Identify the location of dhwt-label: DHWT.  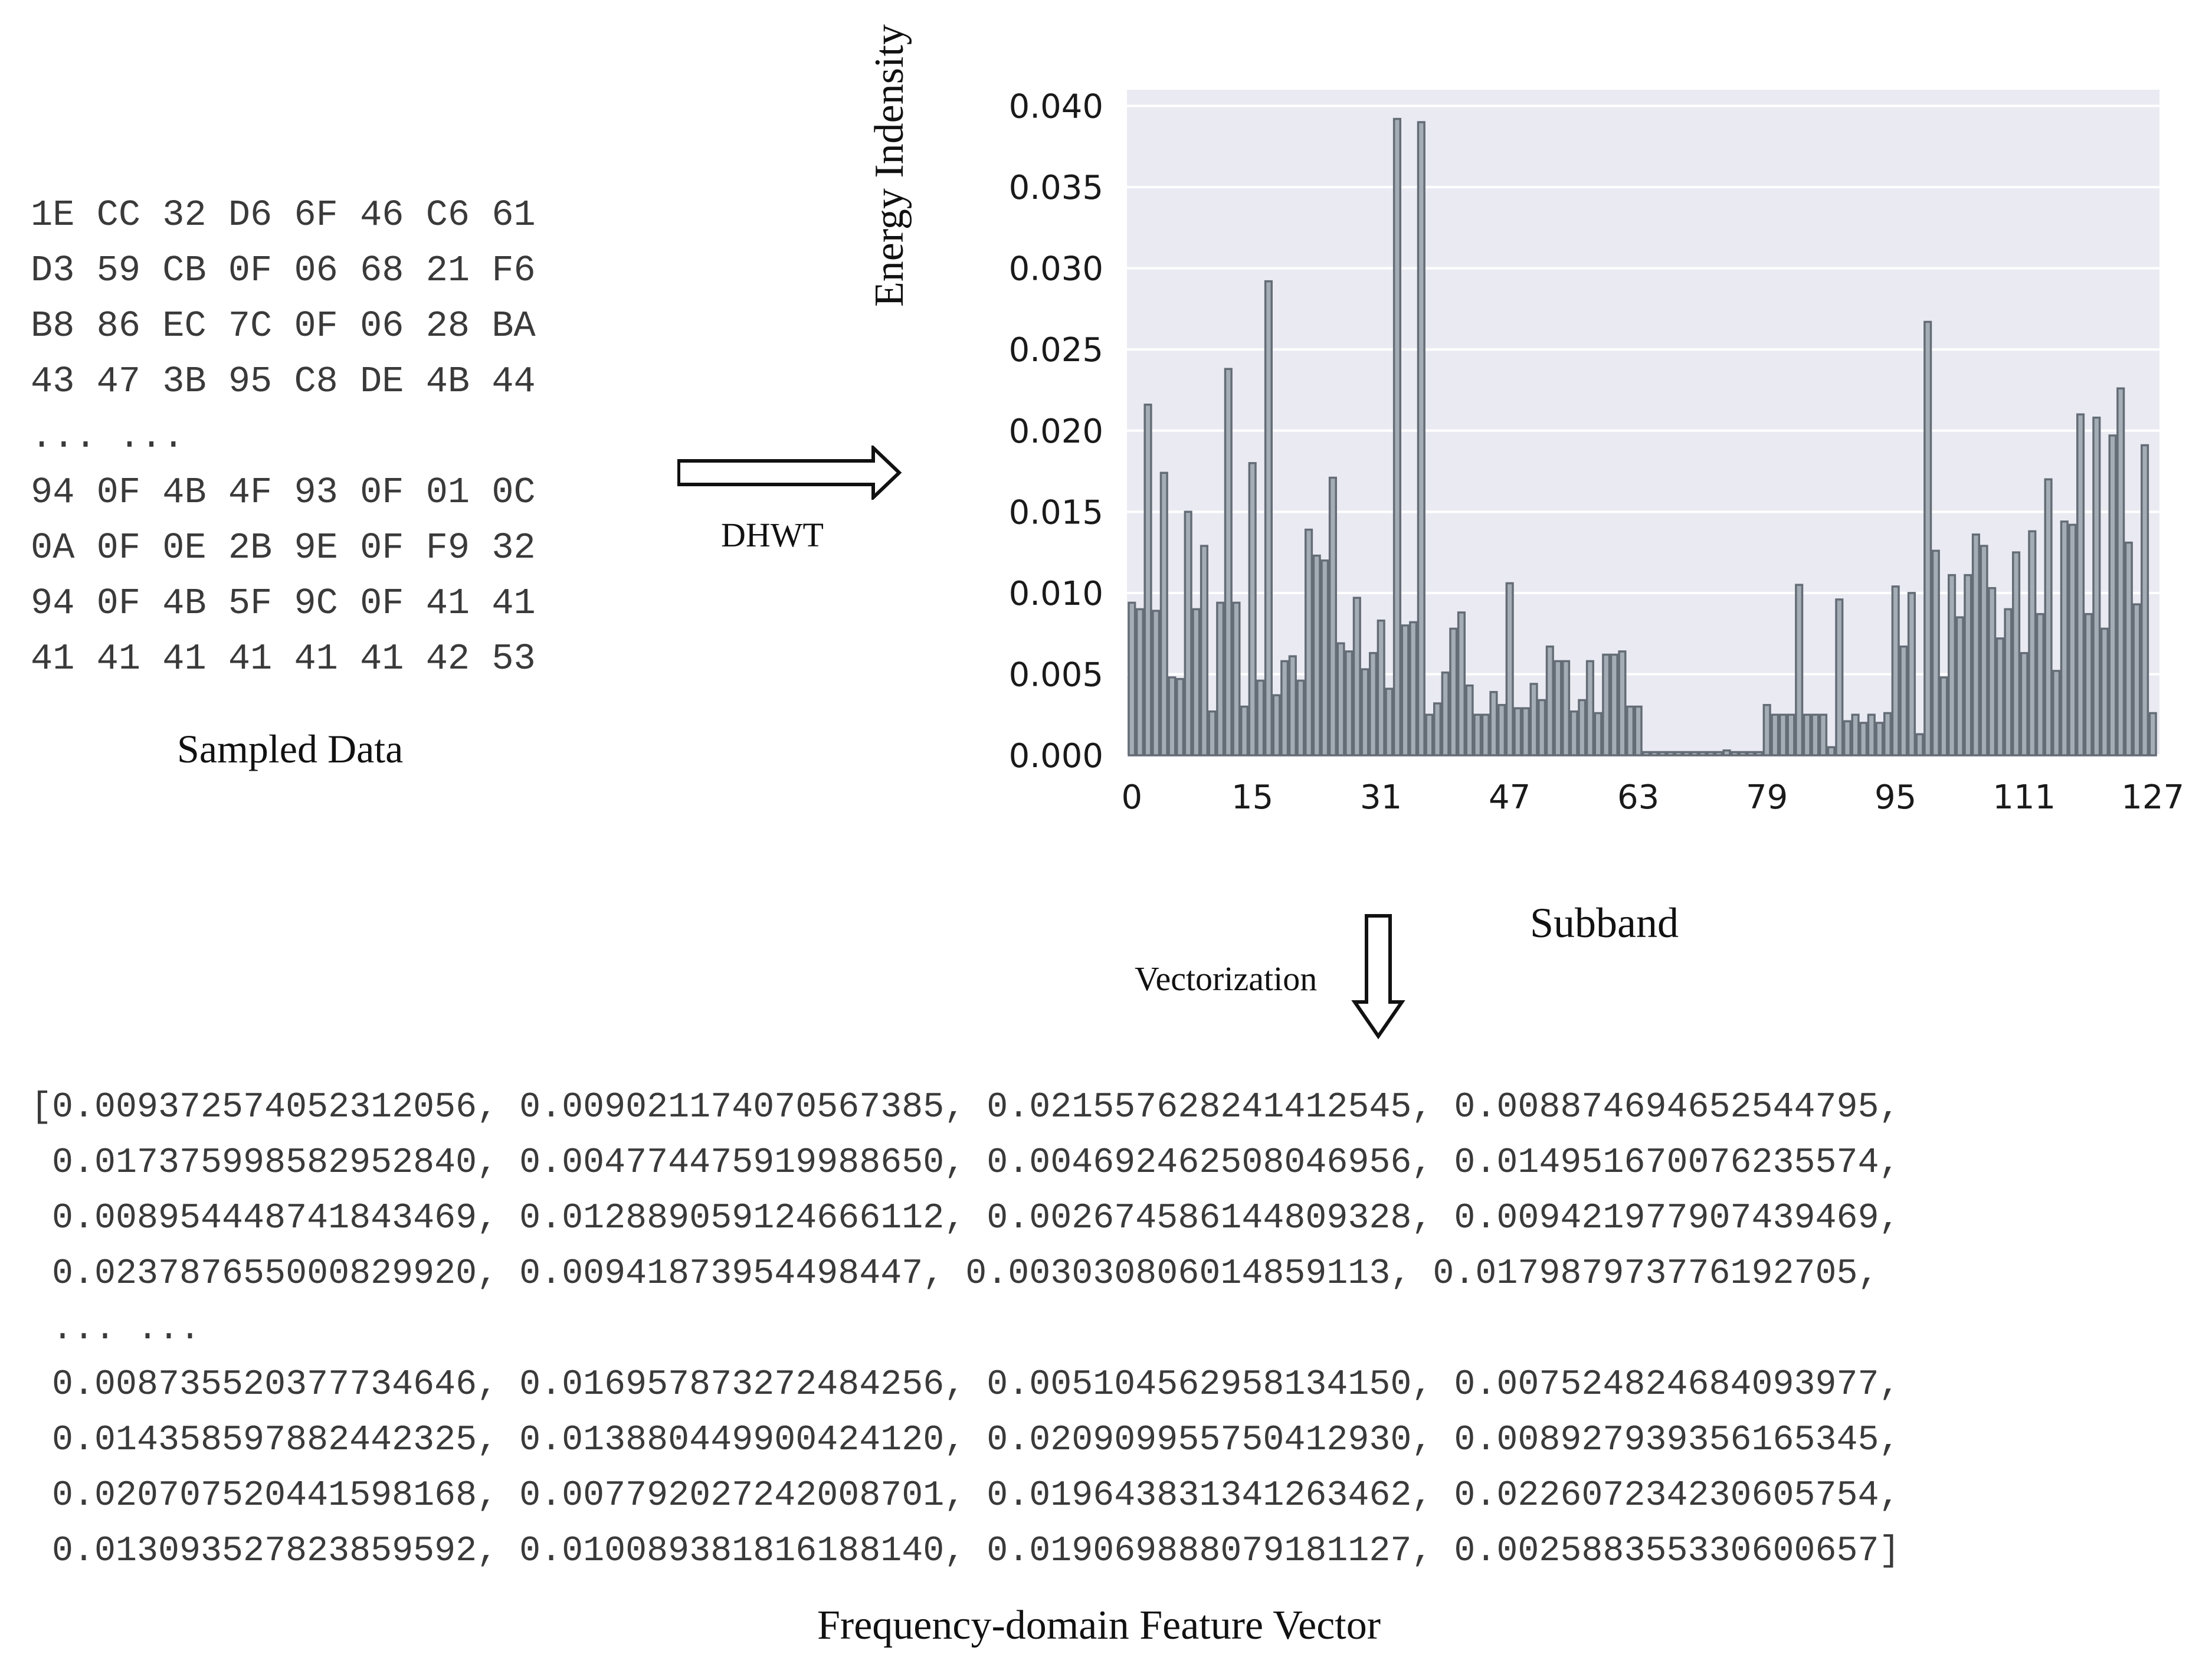
(772, 535).